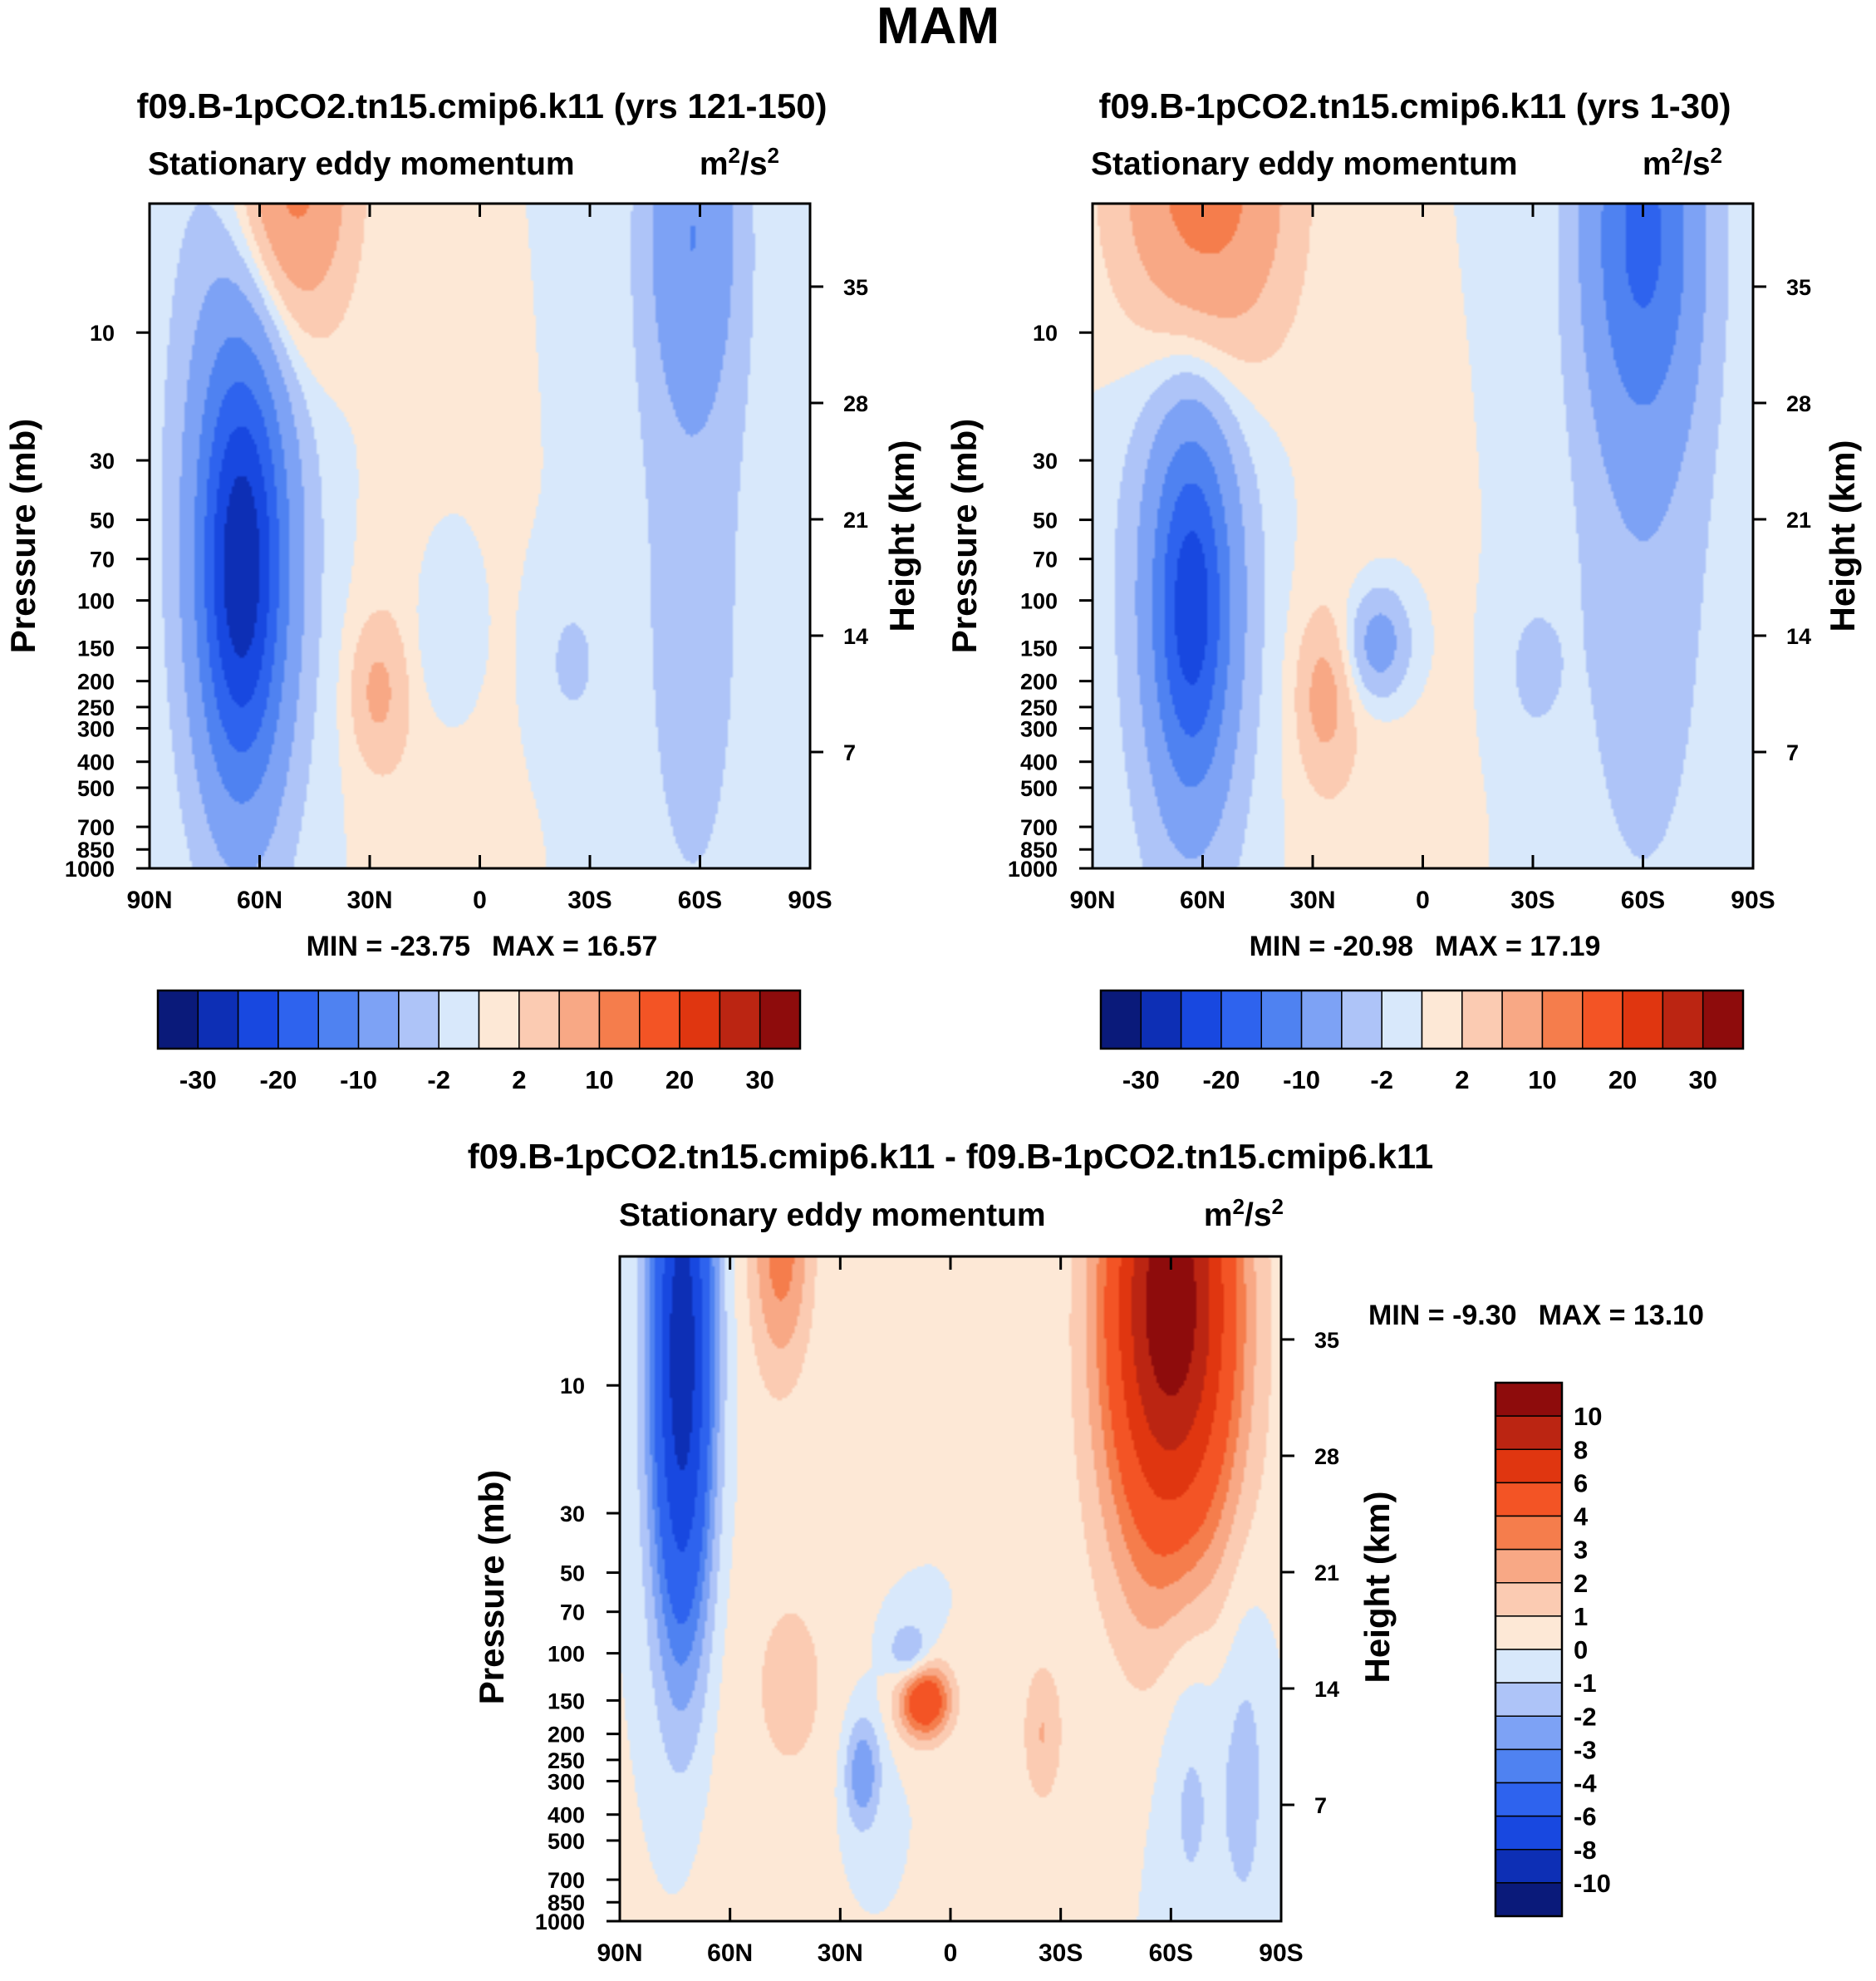  Describe the element at coordinates (566, 1701) in the screenshot. I see `y-tick-label: 150` at that location.